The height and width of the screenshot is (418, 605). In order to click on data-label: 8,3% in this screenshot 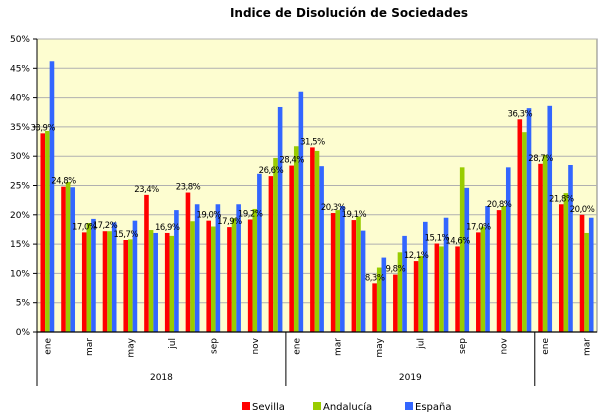, I will do `click(375, 278)`.